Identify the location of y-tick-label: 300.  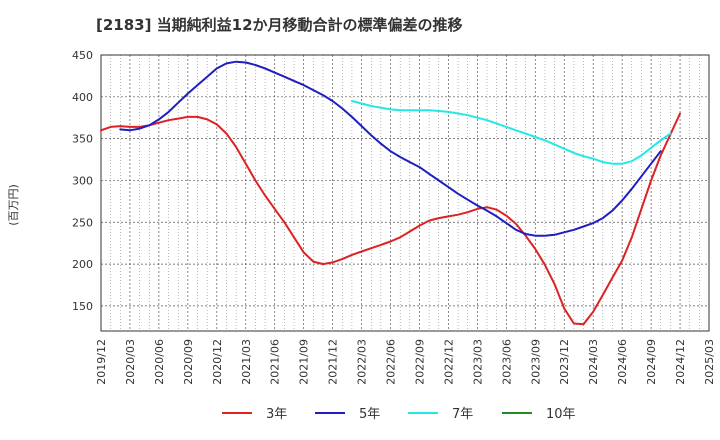
(82, 180).